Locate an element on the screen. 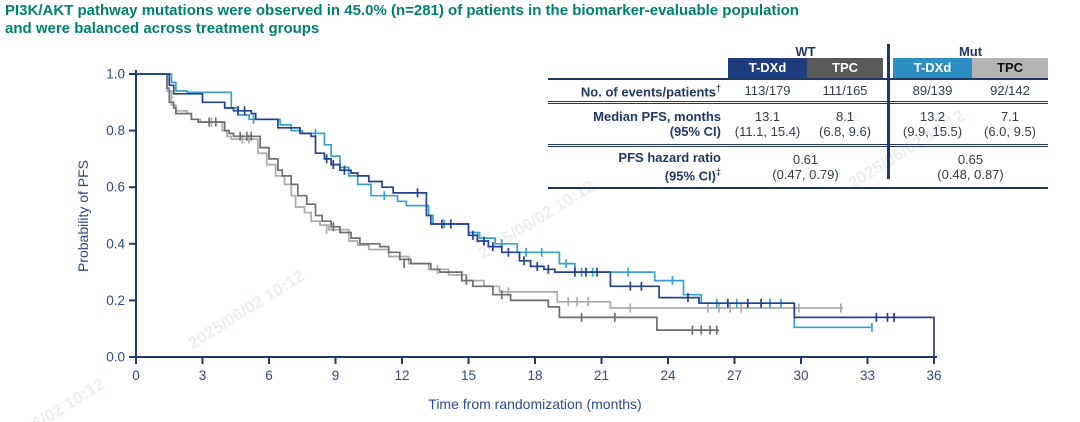 This screenshot has height=422, width=1080. y-axis-title: Probability of PFS is located at coordinates (83, 216).